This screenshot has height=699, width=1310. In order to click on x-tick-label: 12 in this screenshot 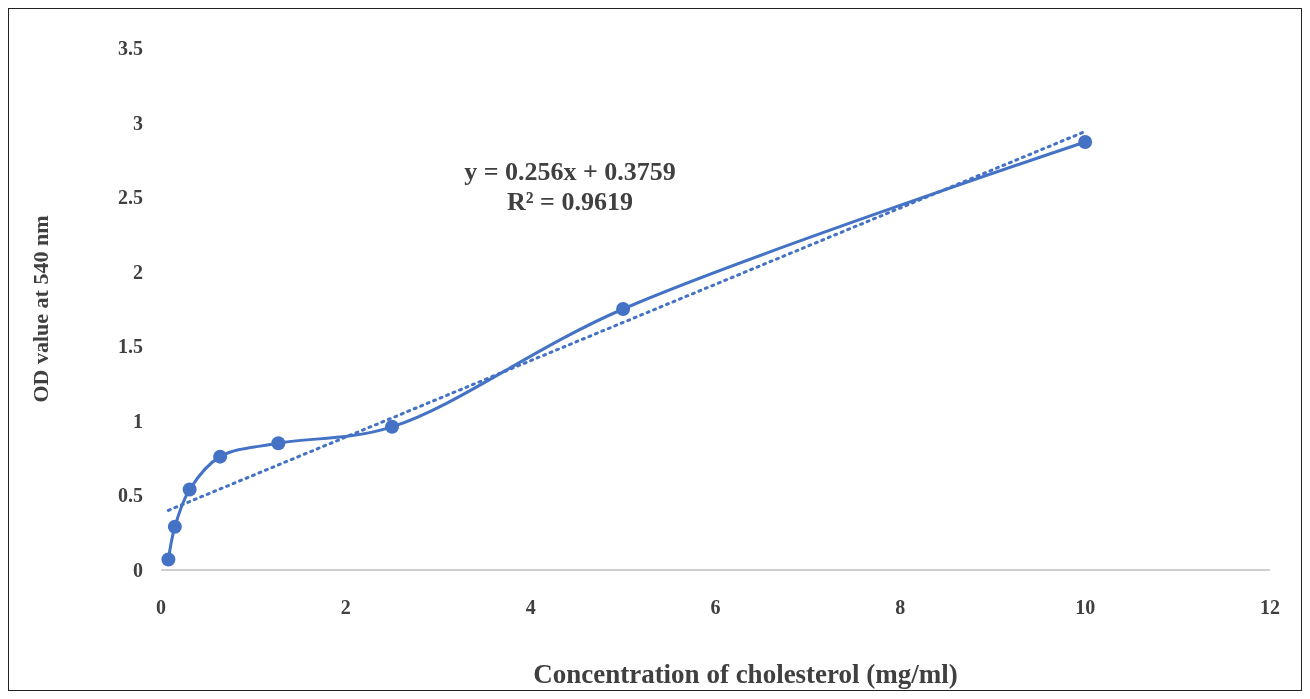, I will do `click(1270, 607)`.